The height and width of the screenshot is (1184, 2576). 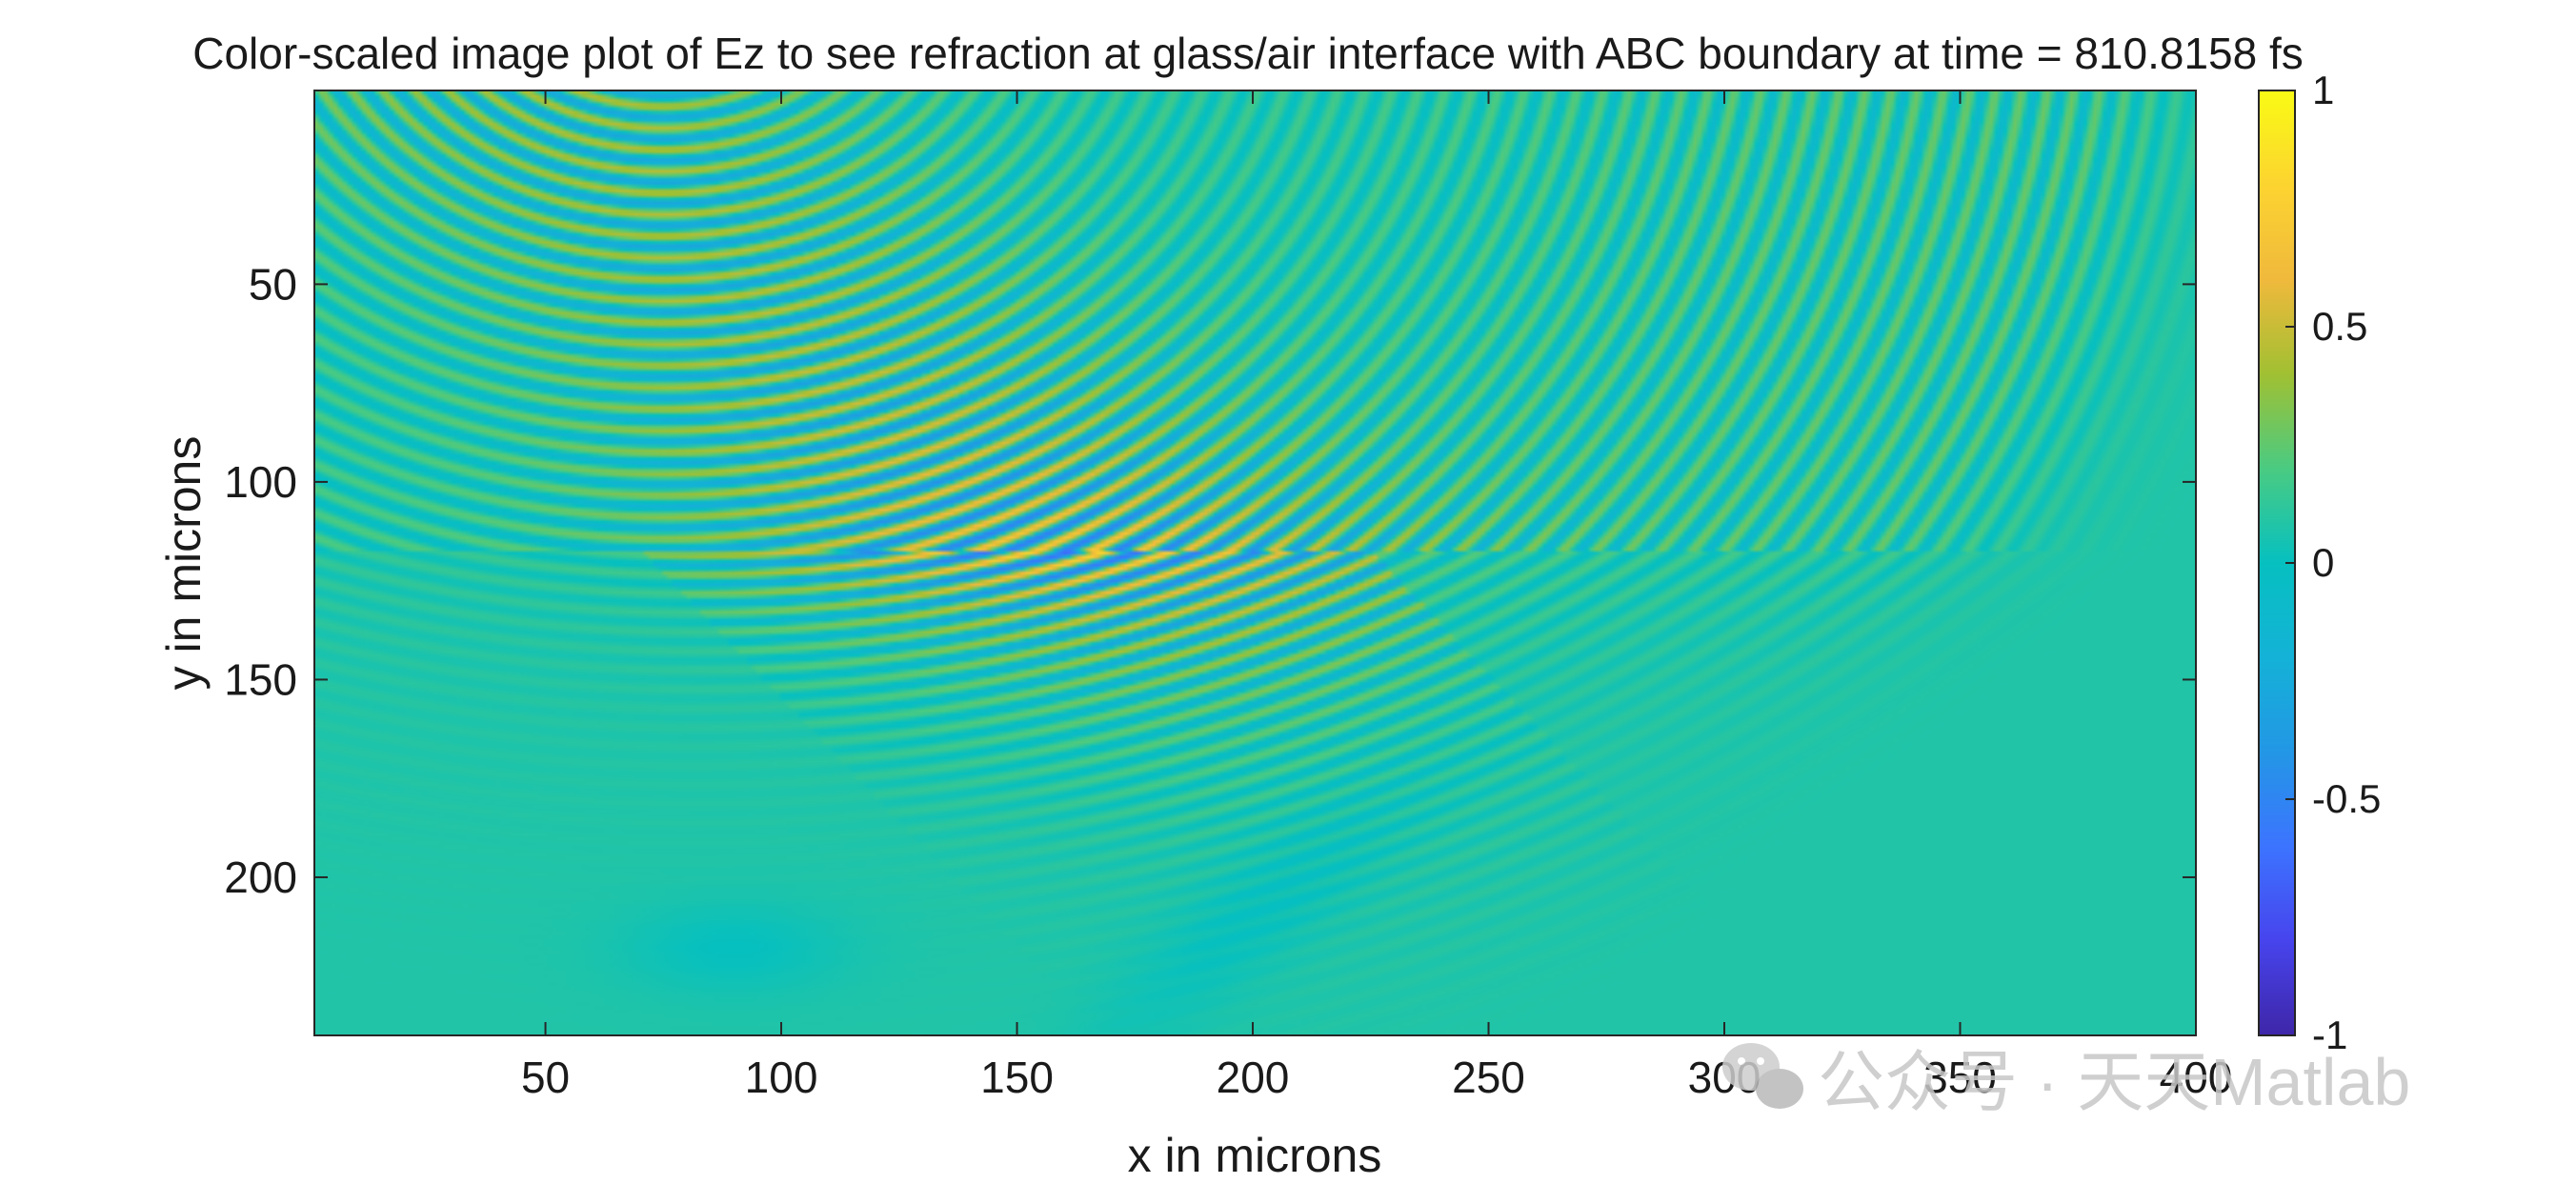 I want to click on colorbar: 1 0.5 0 -0.5 -1, so click(x=2320, y=562).